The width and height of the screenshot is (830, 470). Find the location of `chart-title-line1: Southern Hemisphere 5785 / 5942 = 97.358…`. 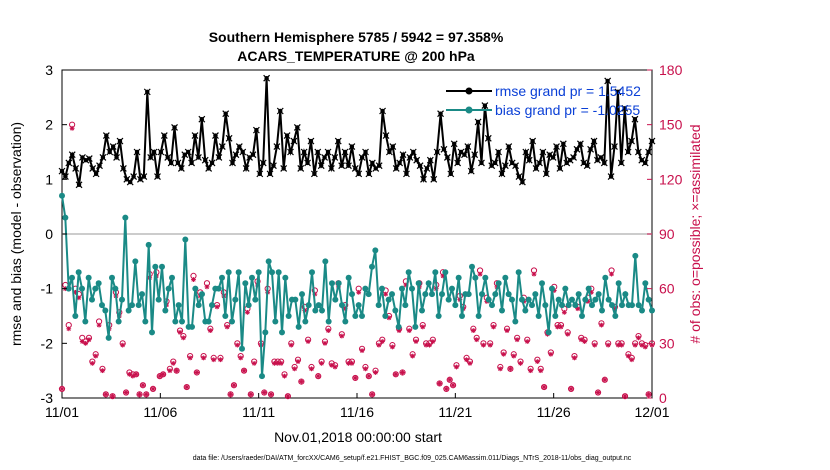

chart-title-line1: Southern Hemisphere 5785 / 5942 = 97.358… is located at coordinates (356, 37).